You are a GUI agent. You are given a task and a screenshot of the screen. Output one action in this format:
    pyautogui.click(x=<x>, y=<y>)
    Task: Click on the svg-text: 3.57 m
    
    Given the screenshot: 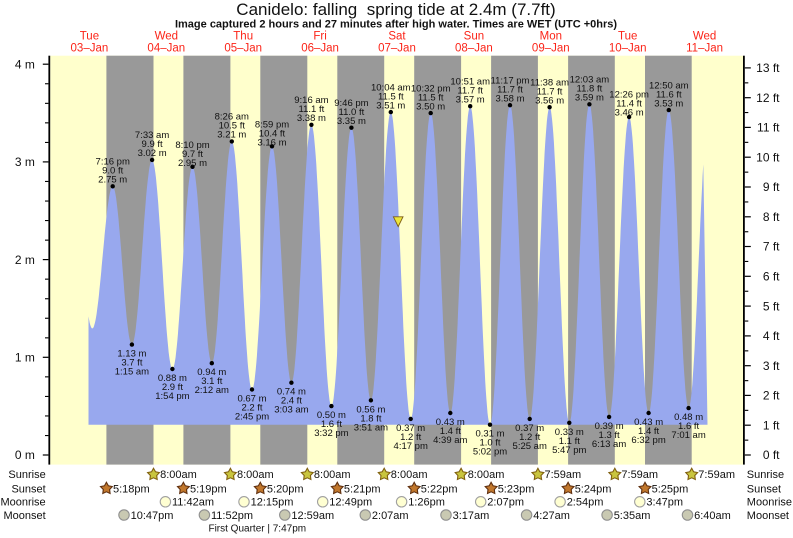 What is the action you would take?
    pyautogui.click(x=470, y=100)
    